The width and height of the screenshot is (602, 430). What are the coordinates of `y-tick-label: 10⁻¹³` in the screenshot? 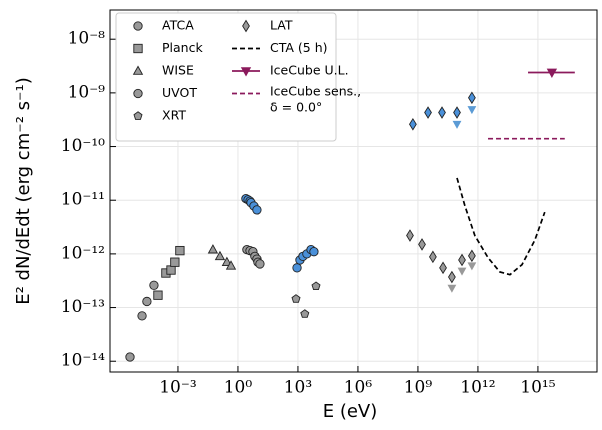 It's located at (83, 307).